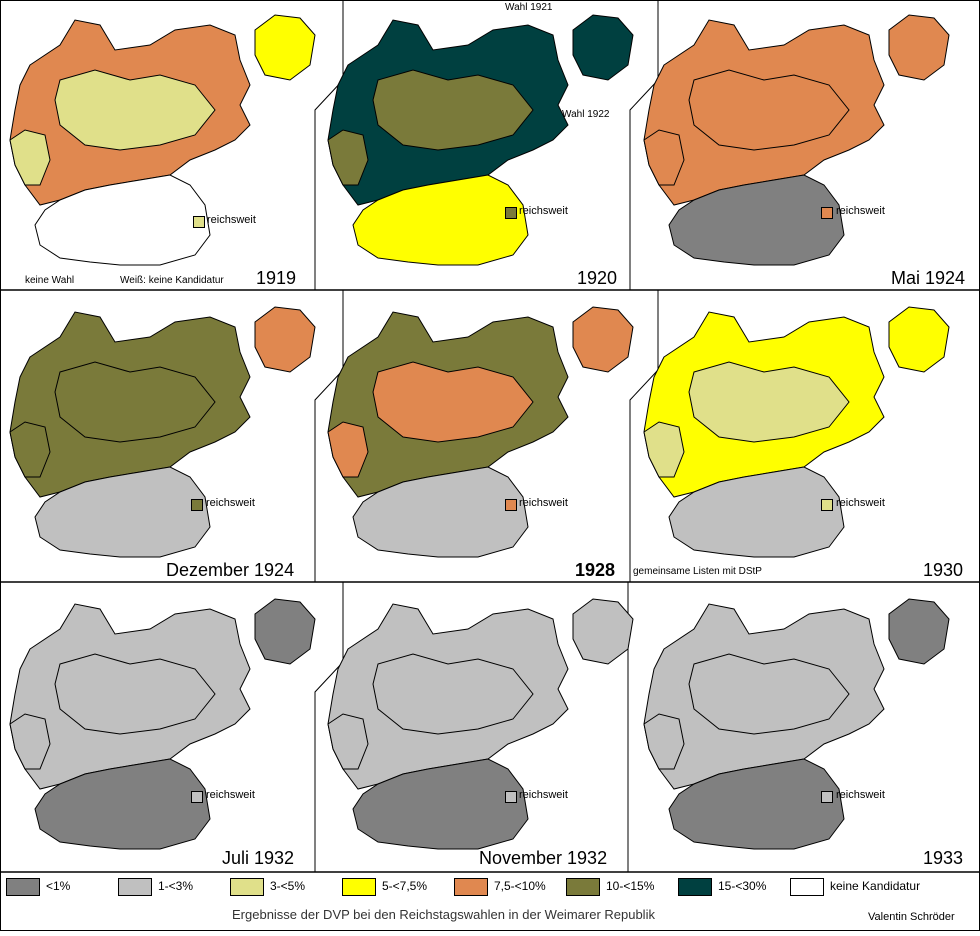  I want to click on panel-year: November 1932, so click(543, 858).